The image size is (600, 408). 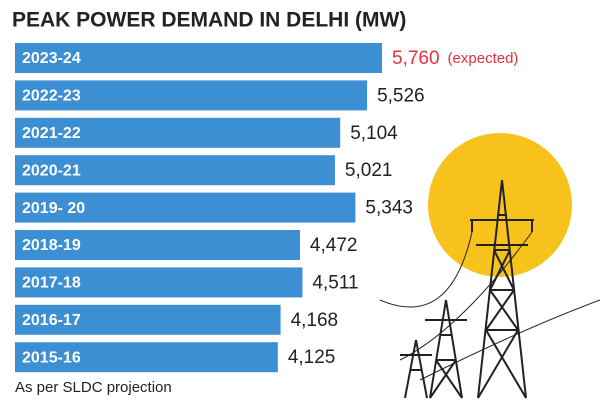 What do you see at coordinates (53, 208) in the screenshot?
I see `category-label: 2019- 20` at bounding box center [53, 208].